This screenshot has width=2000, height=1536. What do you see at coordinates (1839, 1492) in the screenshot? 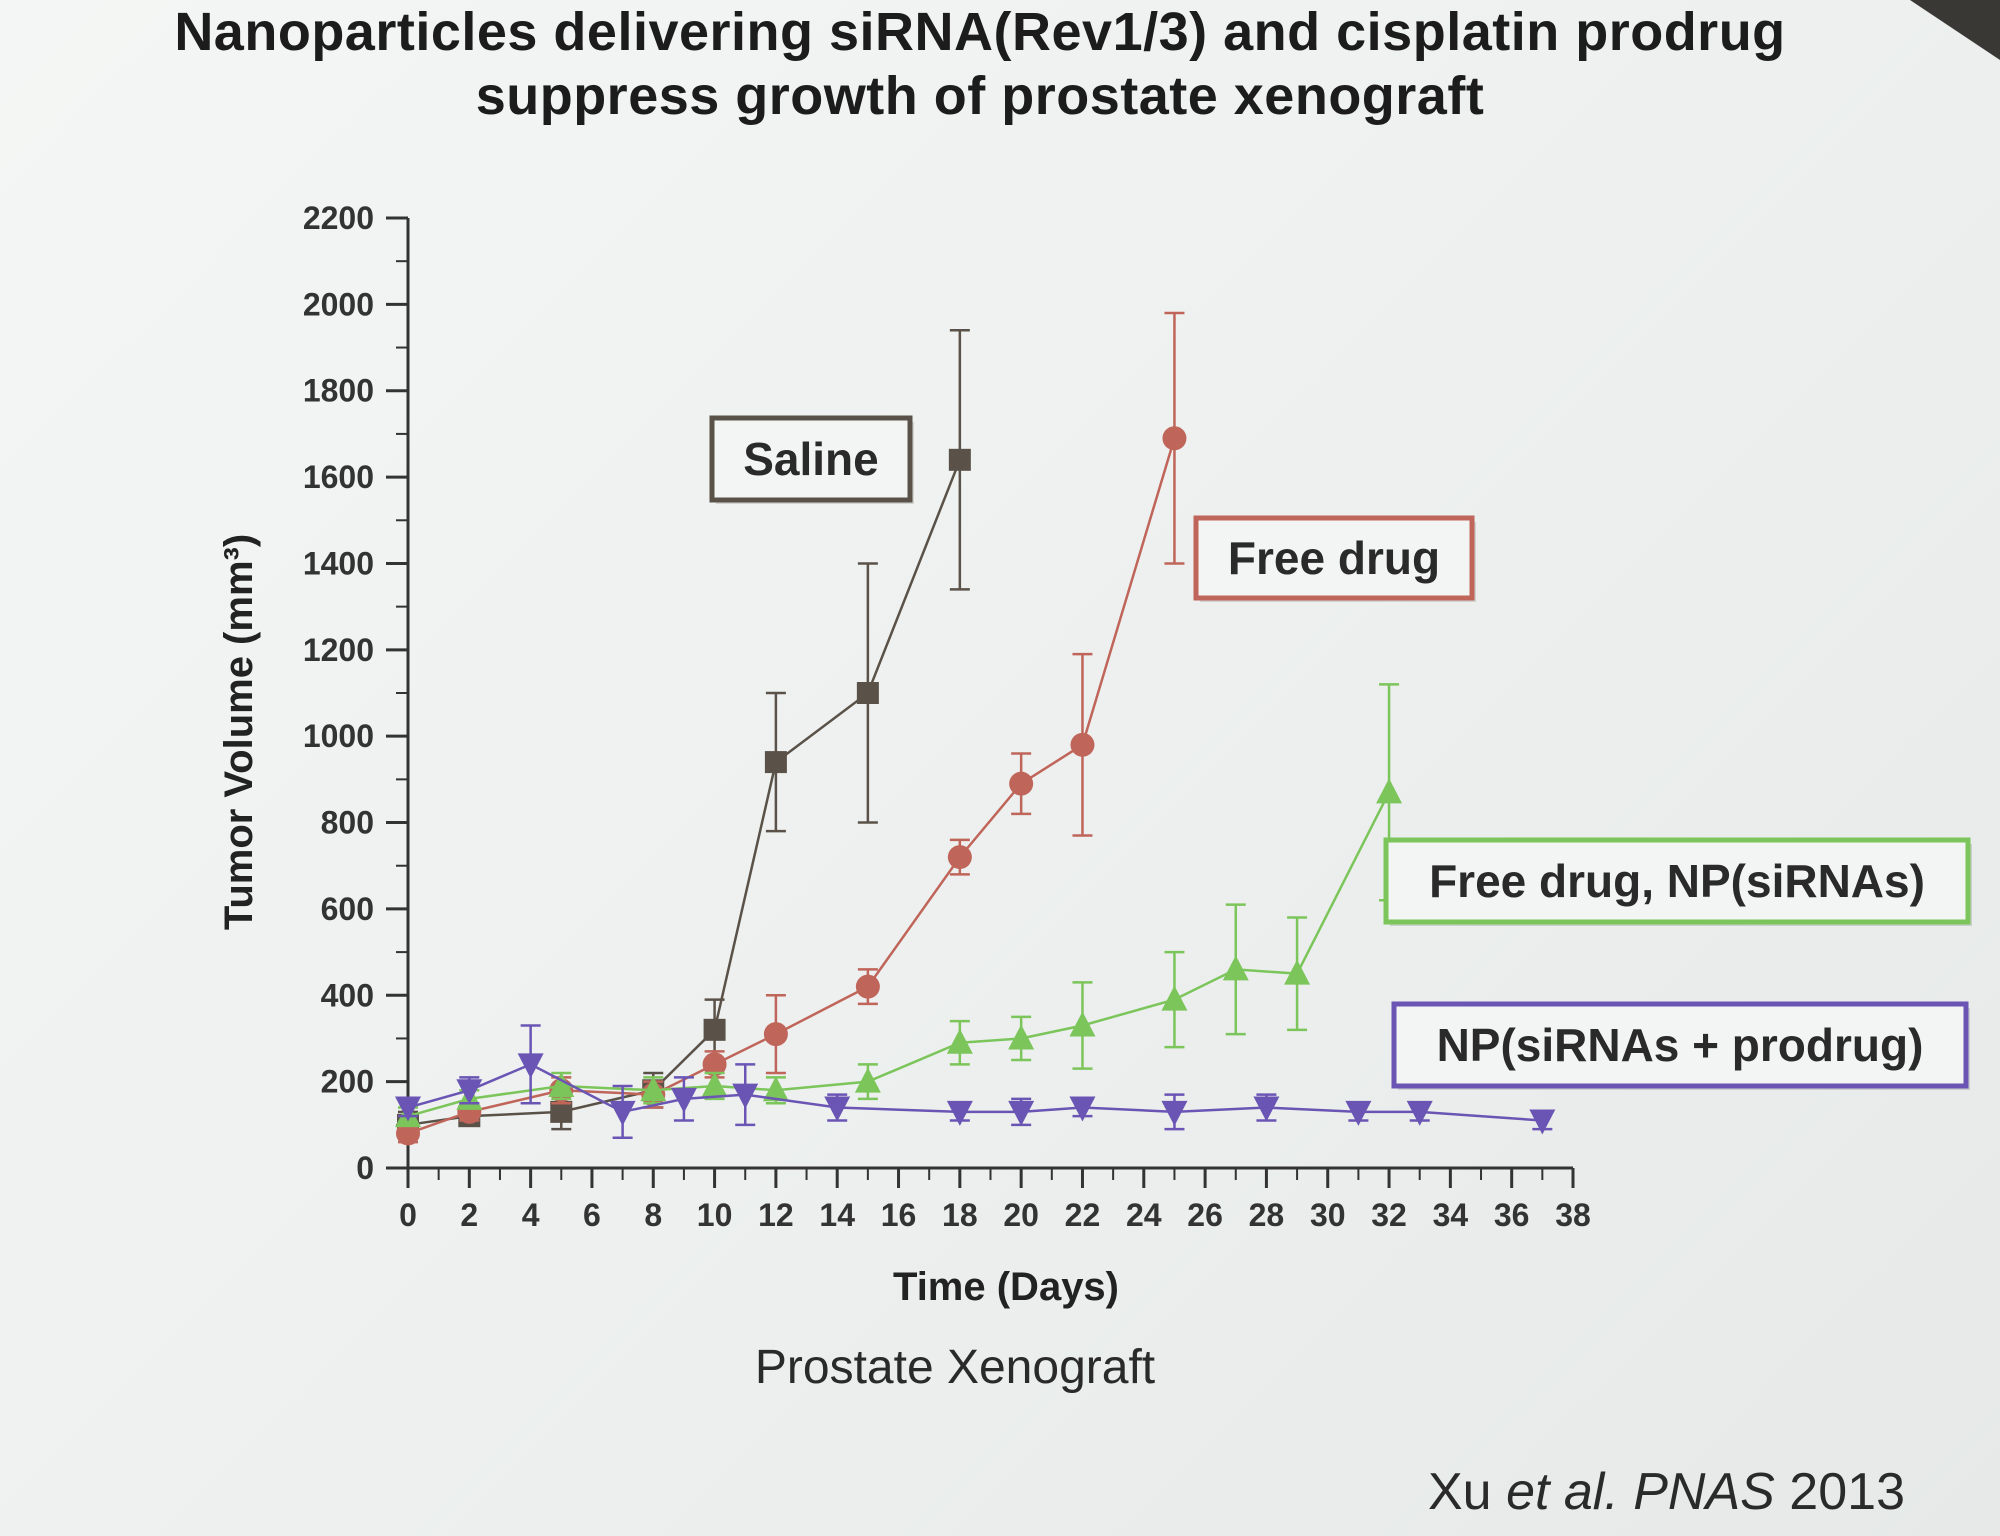
I see `citation-year: 2013` at bounding box center [1839, 1492].